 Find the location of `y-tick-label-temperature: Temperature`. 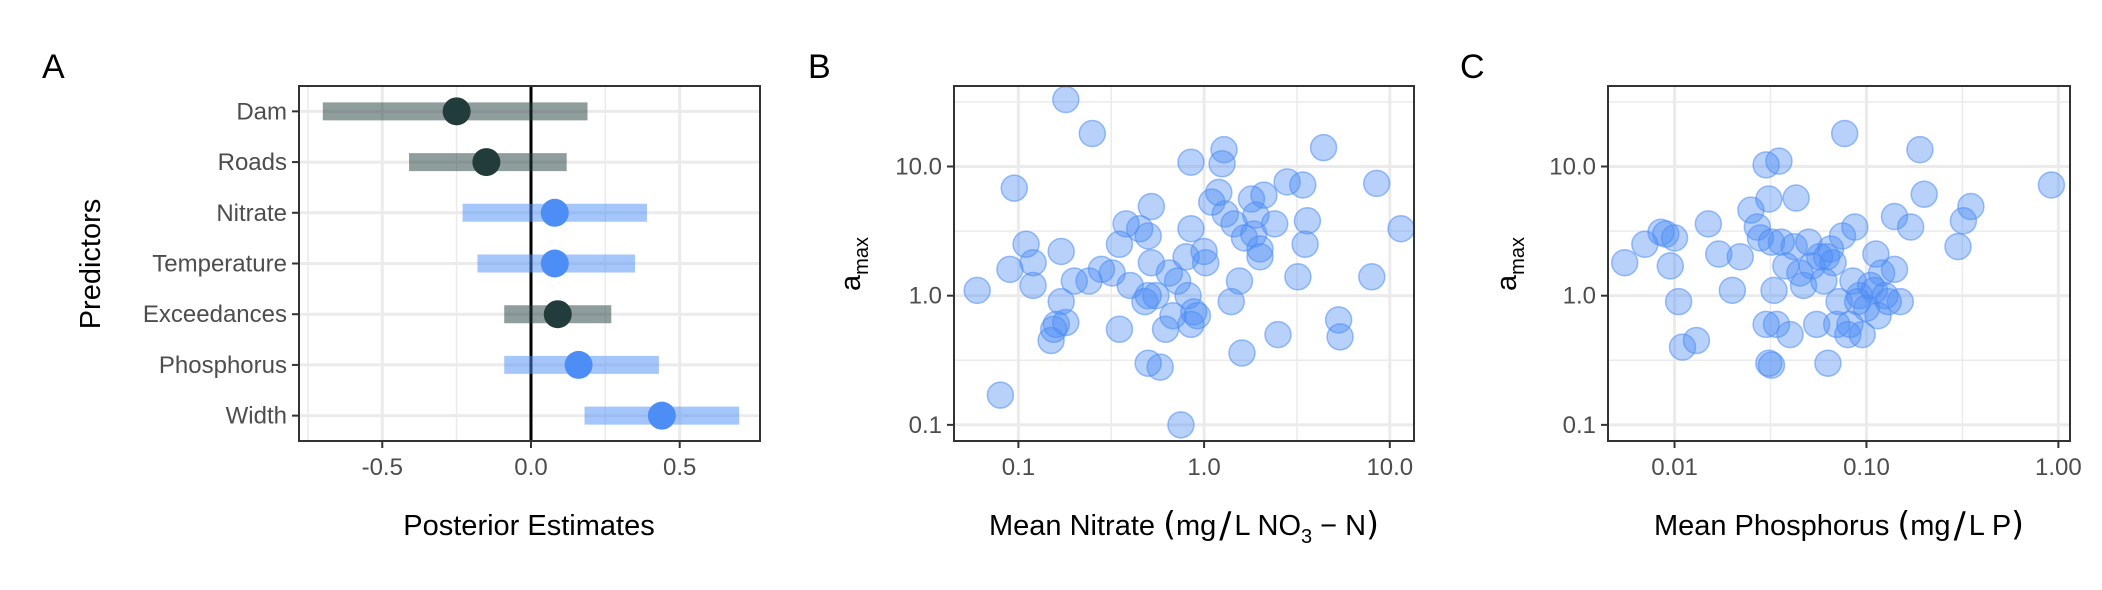

y-tick-label-temperature: Temperature is located at coordinates (219, 264).